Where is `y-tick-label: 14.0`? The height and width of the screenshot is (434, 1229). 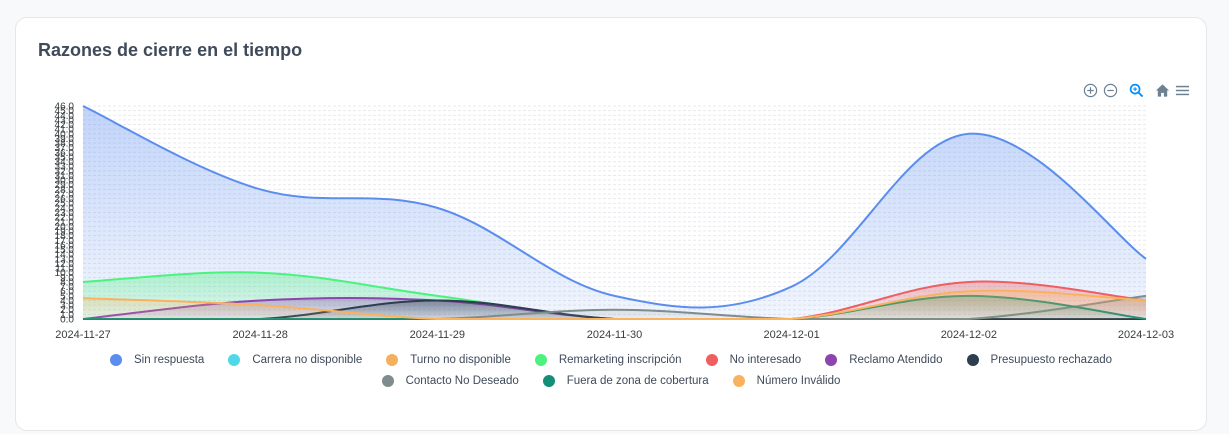
y-tick-label: 14.0 is located at coordinates (65, 255).